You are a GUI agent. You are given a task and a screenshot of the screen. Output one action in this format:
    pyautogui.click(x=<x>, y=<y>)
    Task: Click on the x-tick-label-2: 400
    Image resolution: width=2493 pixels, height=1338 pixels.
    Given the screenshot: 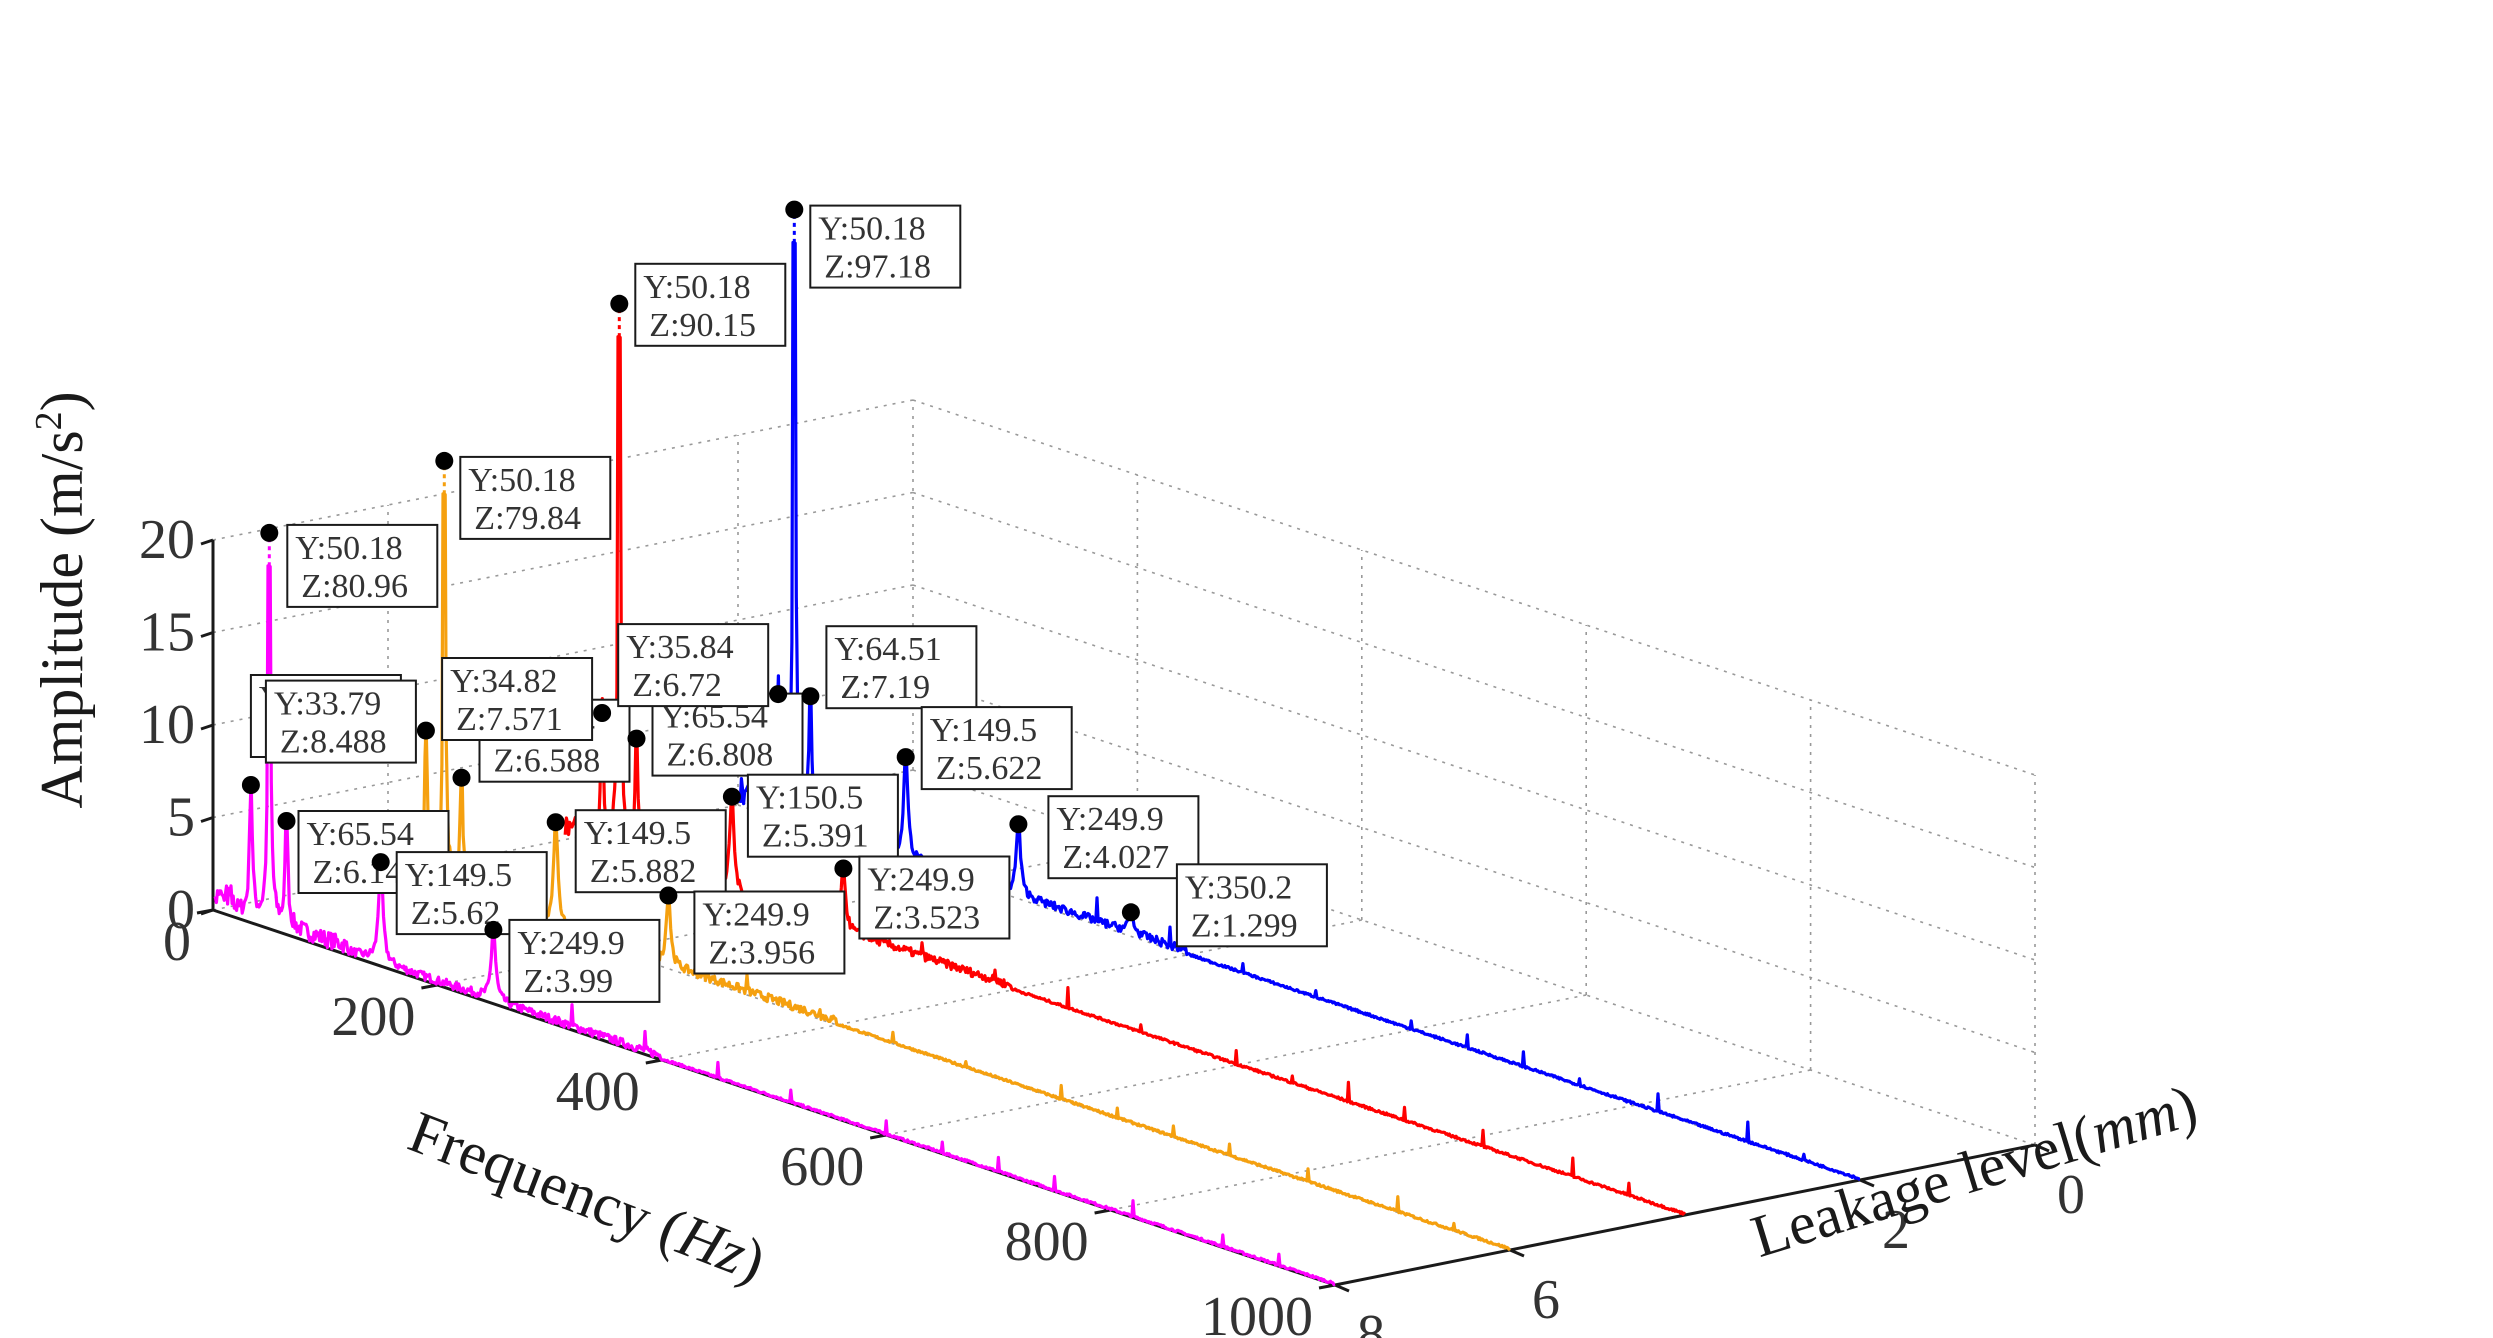 What is the action you would take?
    pyautogui.click(x=598, y=1092)
    